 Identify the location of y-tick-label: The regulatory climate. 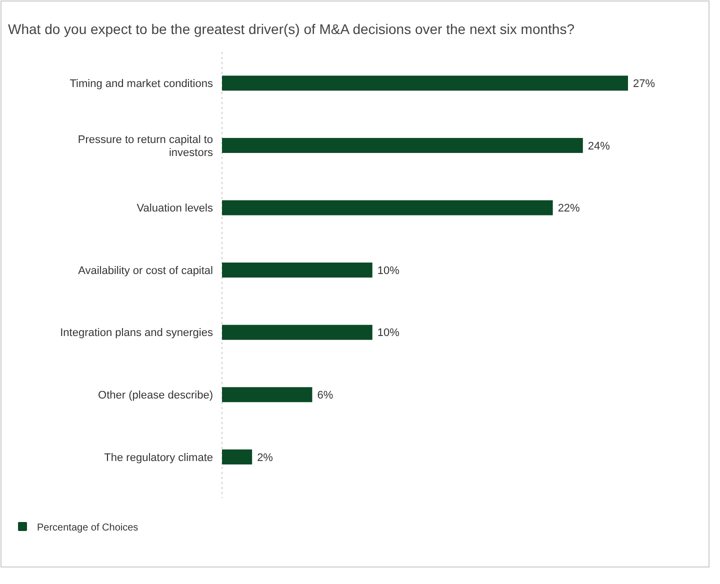
(158, 458).